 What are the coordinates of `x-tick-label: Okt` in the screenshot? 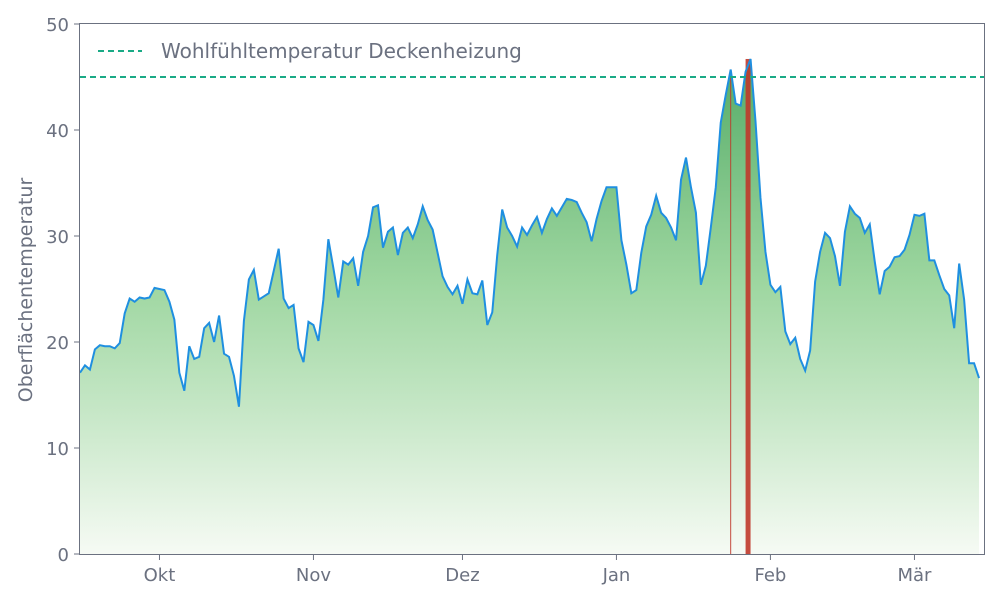 It's located at (160, 575).